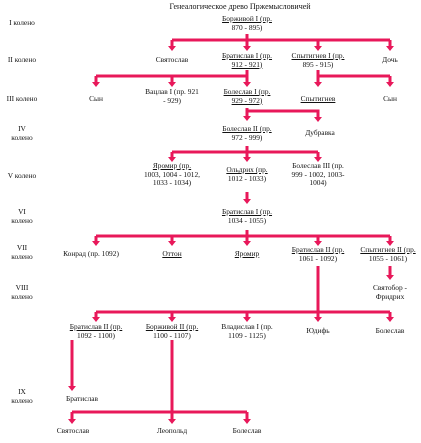  I want to click on person-years: 1100 - 1107), so click(172, 335).